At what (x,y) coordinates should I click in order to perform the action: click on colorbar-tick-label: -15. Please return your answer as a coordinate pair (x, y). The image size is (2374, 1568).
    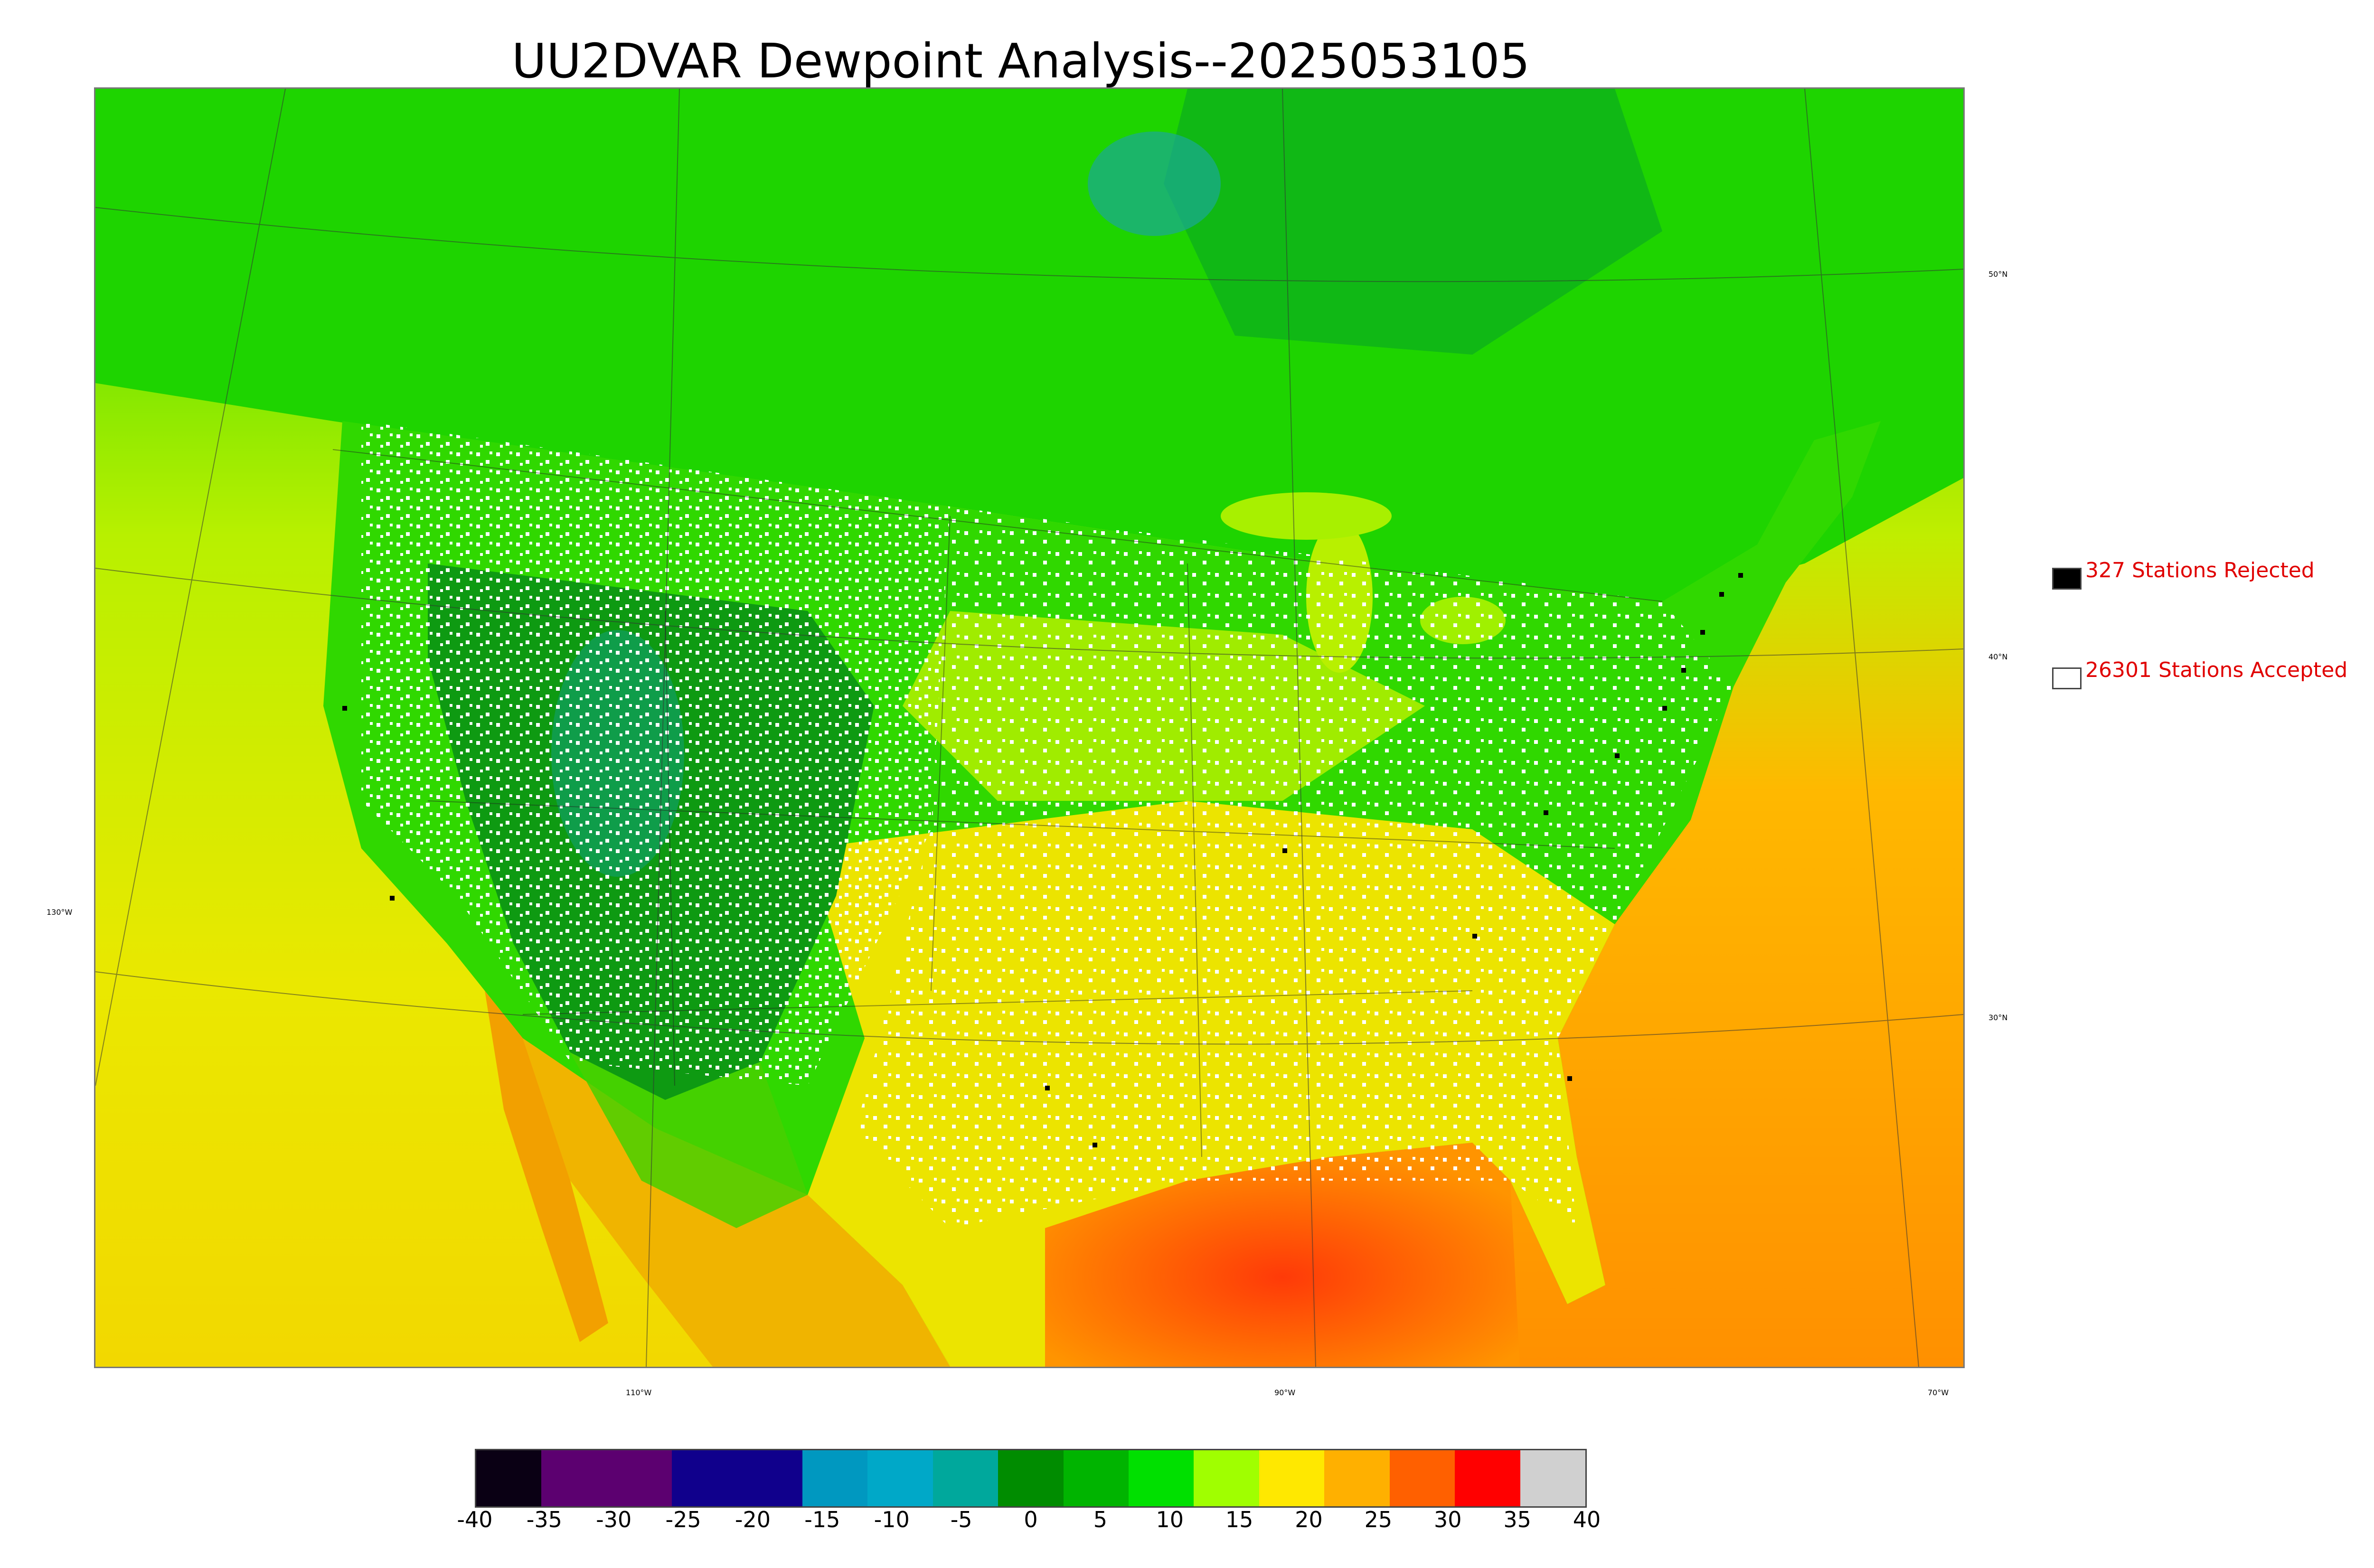
    Looking at the image, I should click on (822, 1520).